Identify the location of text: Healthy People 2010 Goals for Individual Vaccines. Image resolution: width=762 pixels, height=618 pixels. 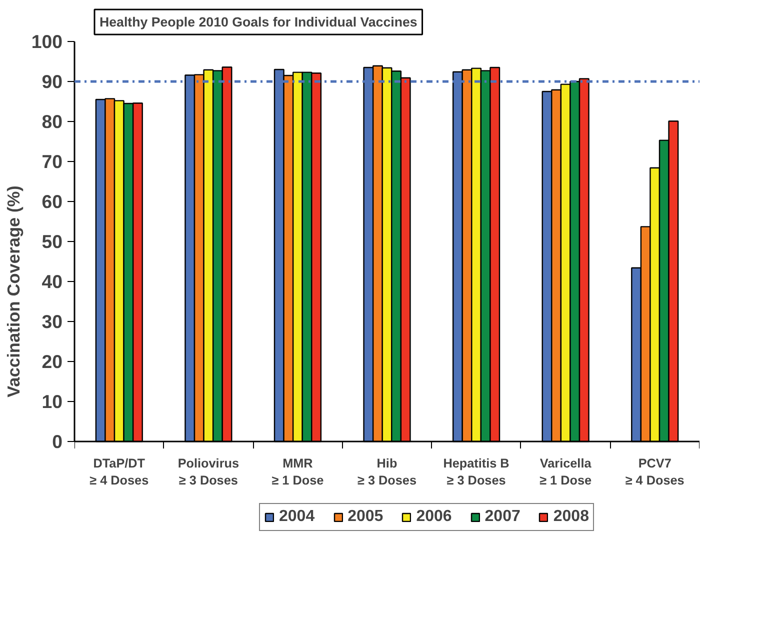
(259, 22).